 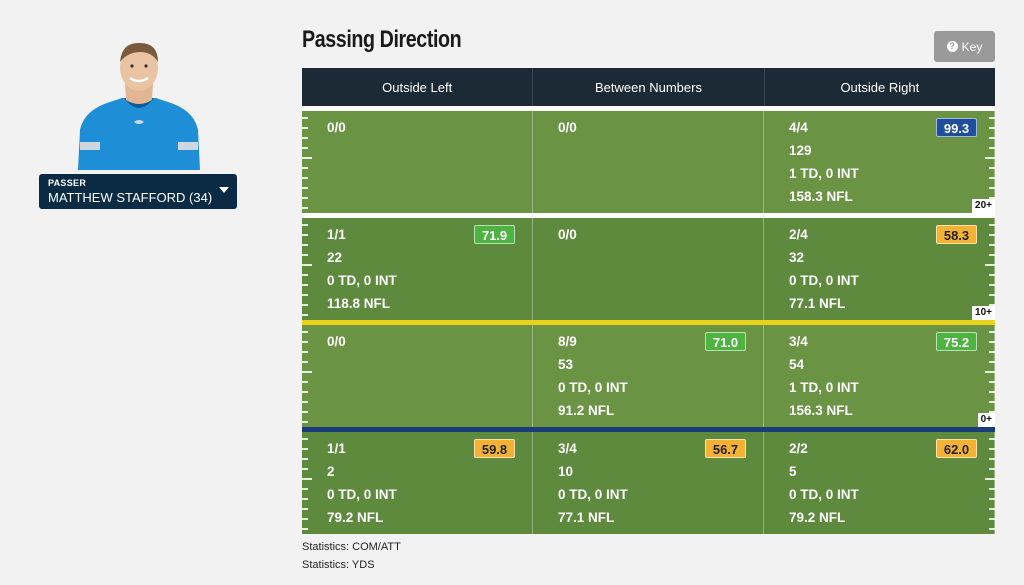 What do you see at coordinates (224, 190) in the screenshot?
I see `caret-down-icon` at bounding box center [224, 190].